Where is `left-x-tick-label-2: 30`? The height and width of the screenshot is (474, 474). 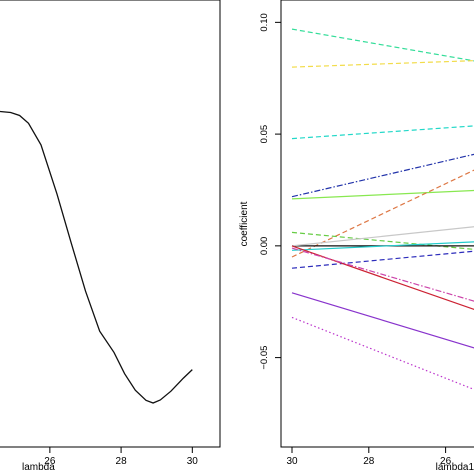
left-x-tick-label-2: 30 is located at coordinates (193, 461).